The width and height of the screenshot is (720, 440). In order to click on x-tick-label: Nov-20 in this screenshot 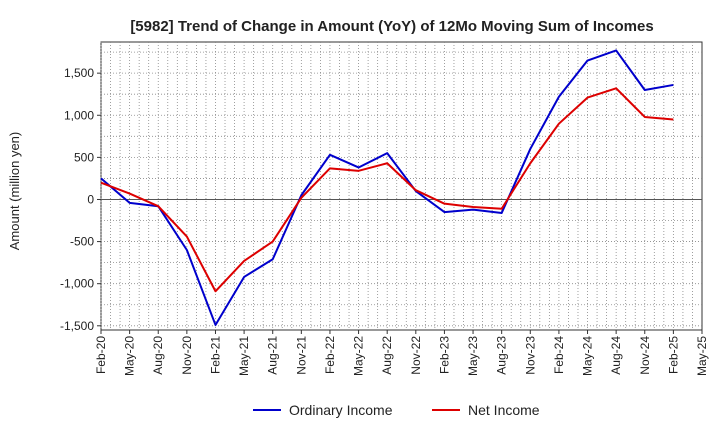, I will do `click(187, 355)`.